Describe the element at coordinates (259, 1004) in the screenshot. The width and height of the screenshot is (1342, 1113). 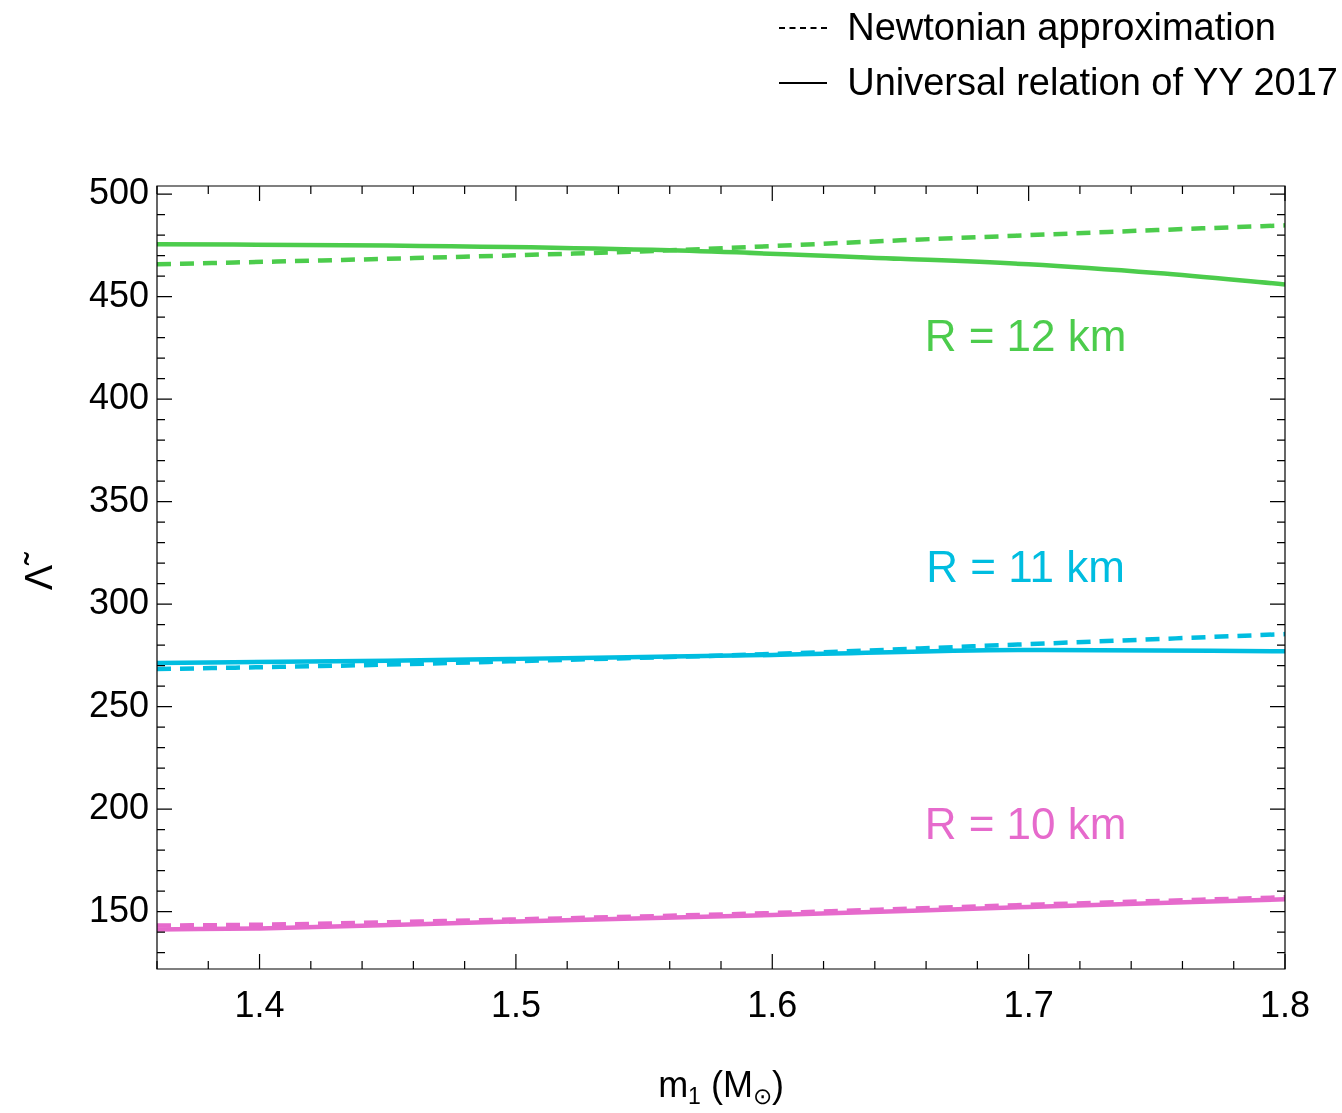
I see `x-tick-label: 1.4` at that location.